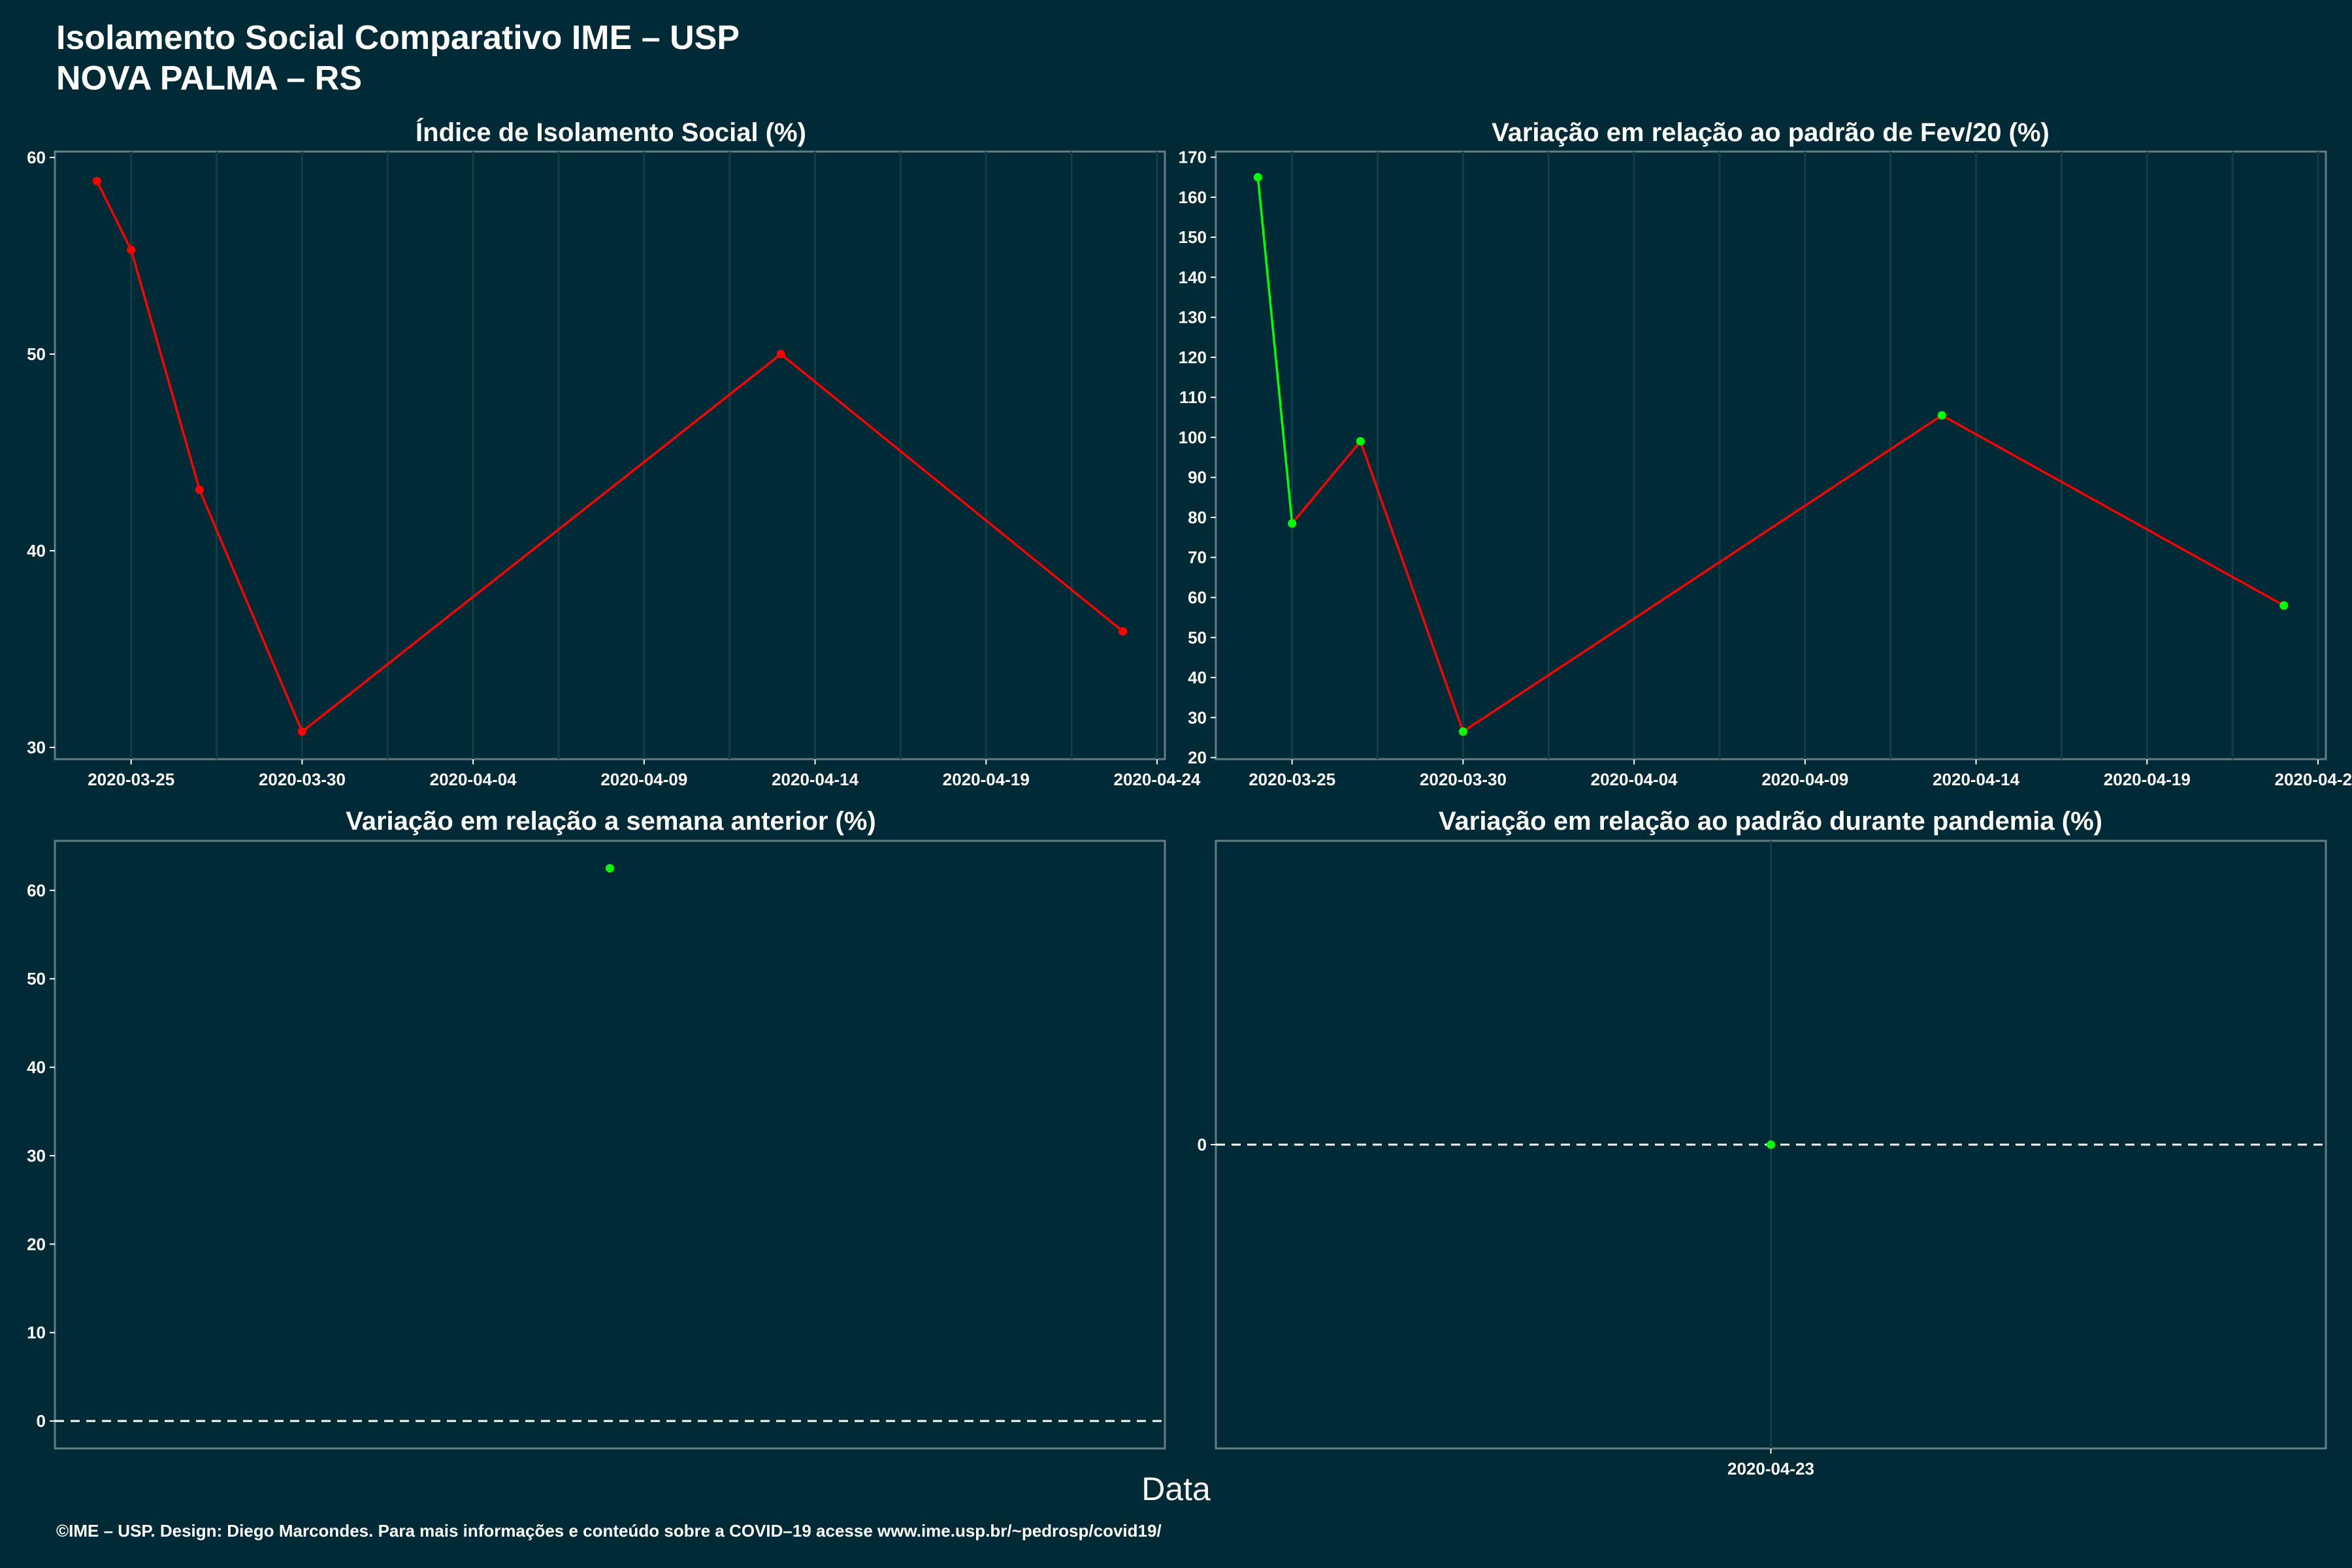 This screenshot has width=2352, height=1568. What do you see at coordinates (1193, 157) in the screenshot?
I see `y-tick-label: 170` at bounding box center [1193, 157].